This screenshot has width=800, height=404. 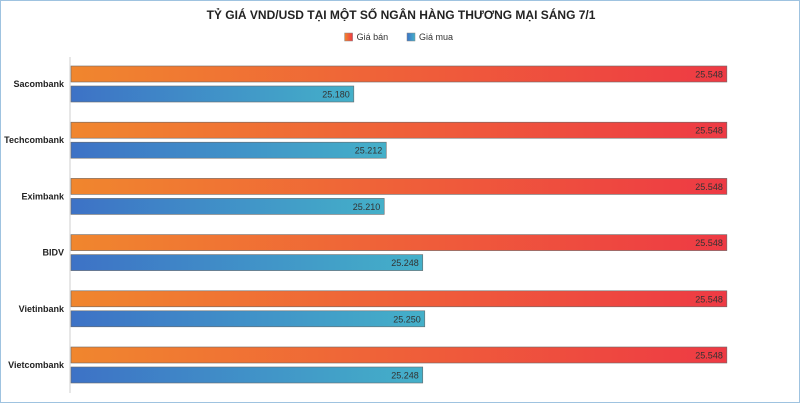 I want to click on legend-label-gi-mua: Giá mua, so click(x=436, y=37).